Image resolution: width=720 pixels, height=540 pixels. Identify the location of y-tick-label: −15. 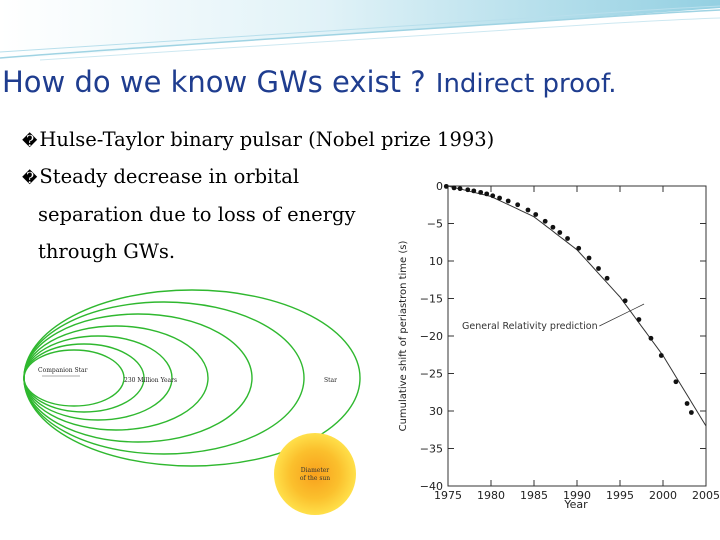
(431, 299).